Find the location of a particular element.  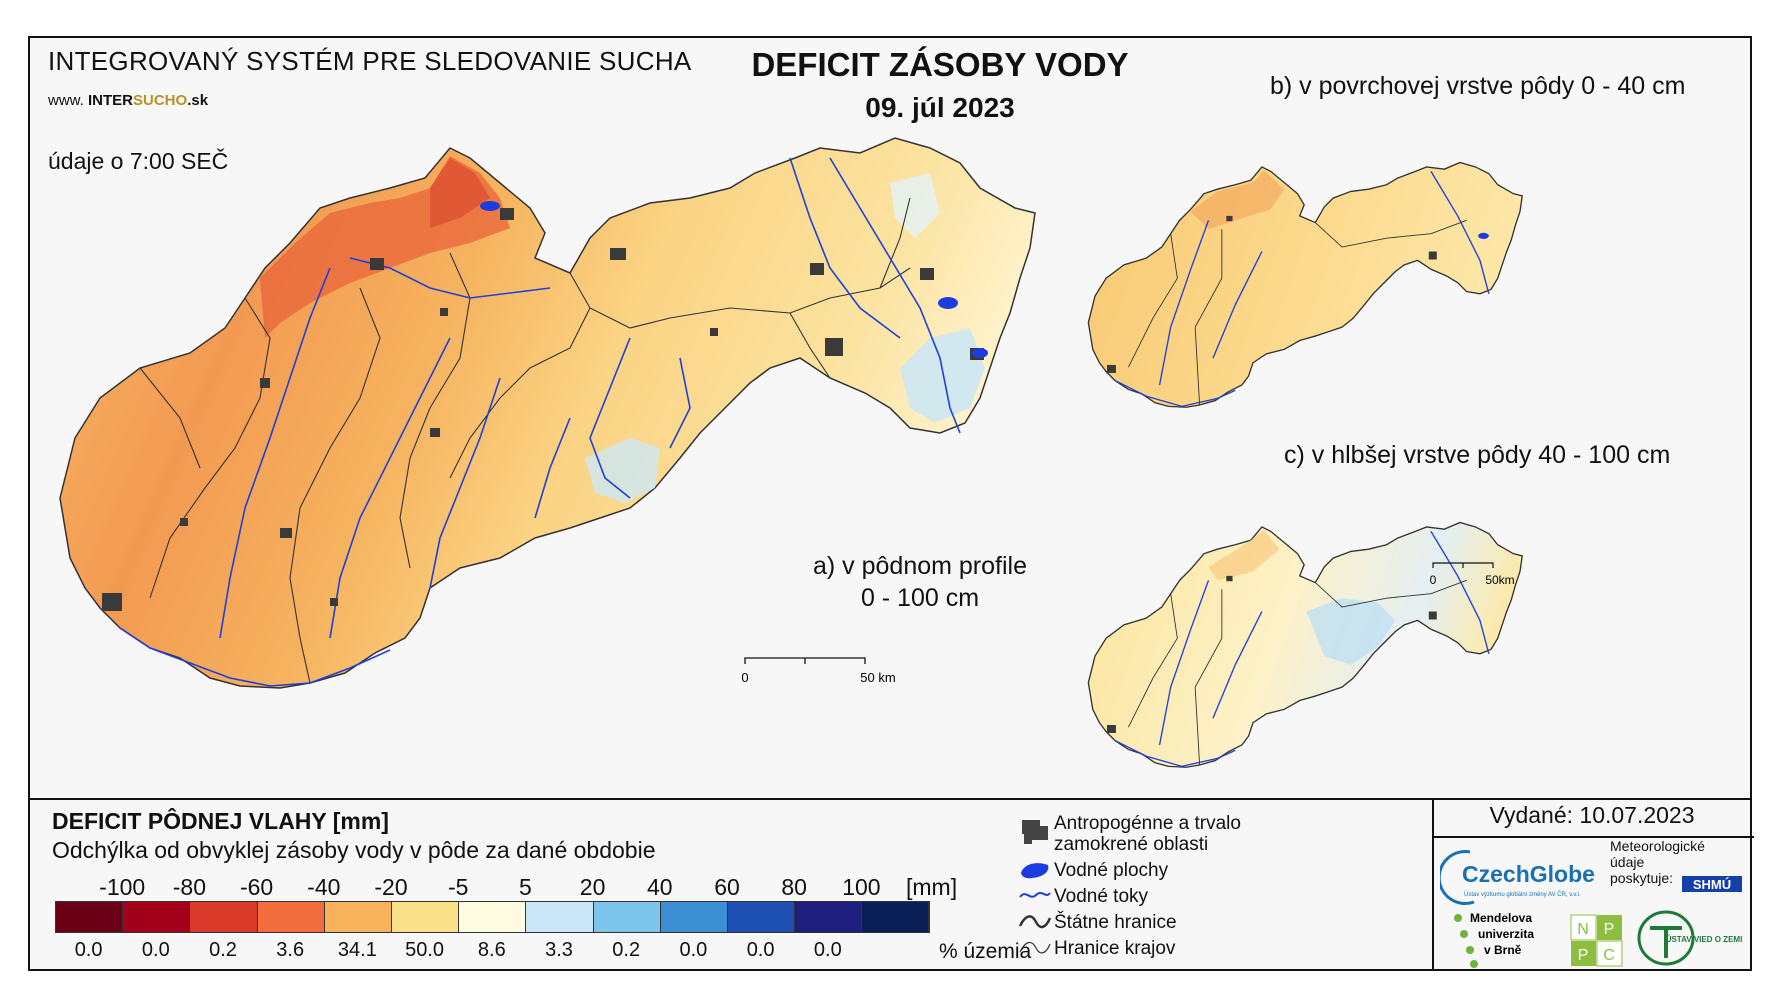

observation-time: údaje o 7:00 SEČ is located at coordinates (138, 161).